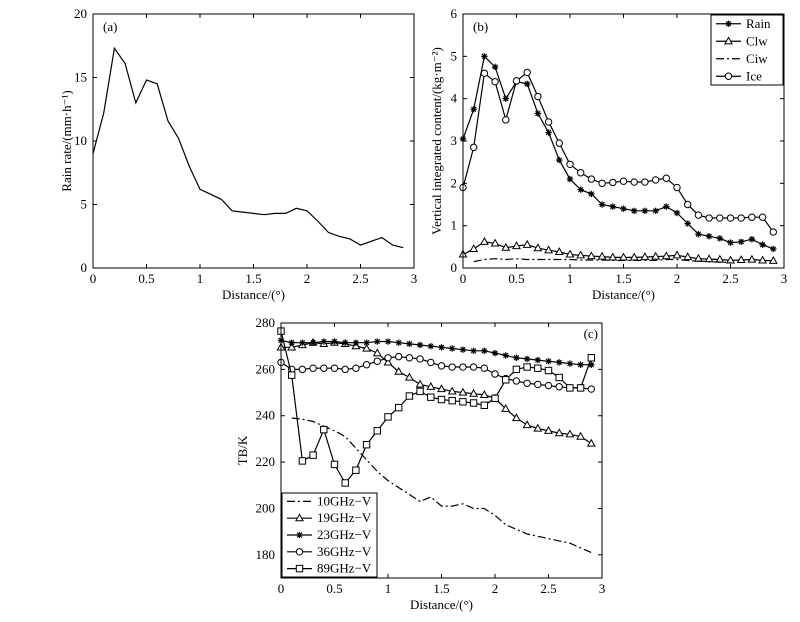 This screenshot has height=622, width=800. What do you see at coordinates (266, 368) in the screenshot?
I see `y-tick-label: 260` at bounding box center [266, 368].